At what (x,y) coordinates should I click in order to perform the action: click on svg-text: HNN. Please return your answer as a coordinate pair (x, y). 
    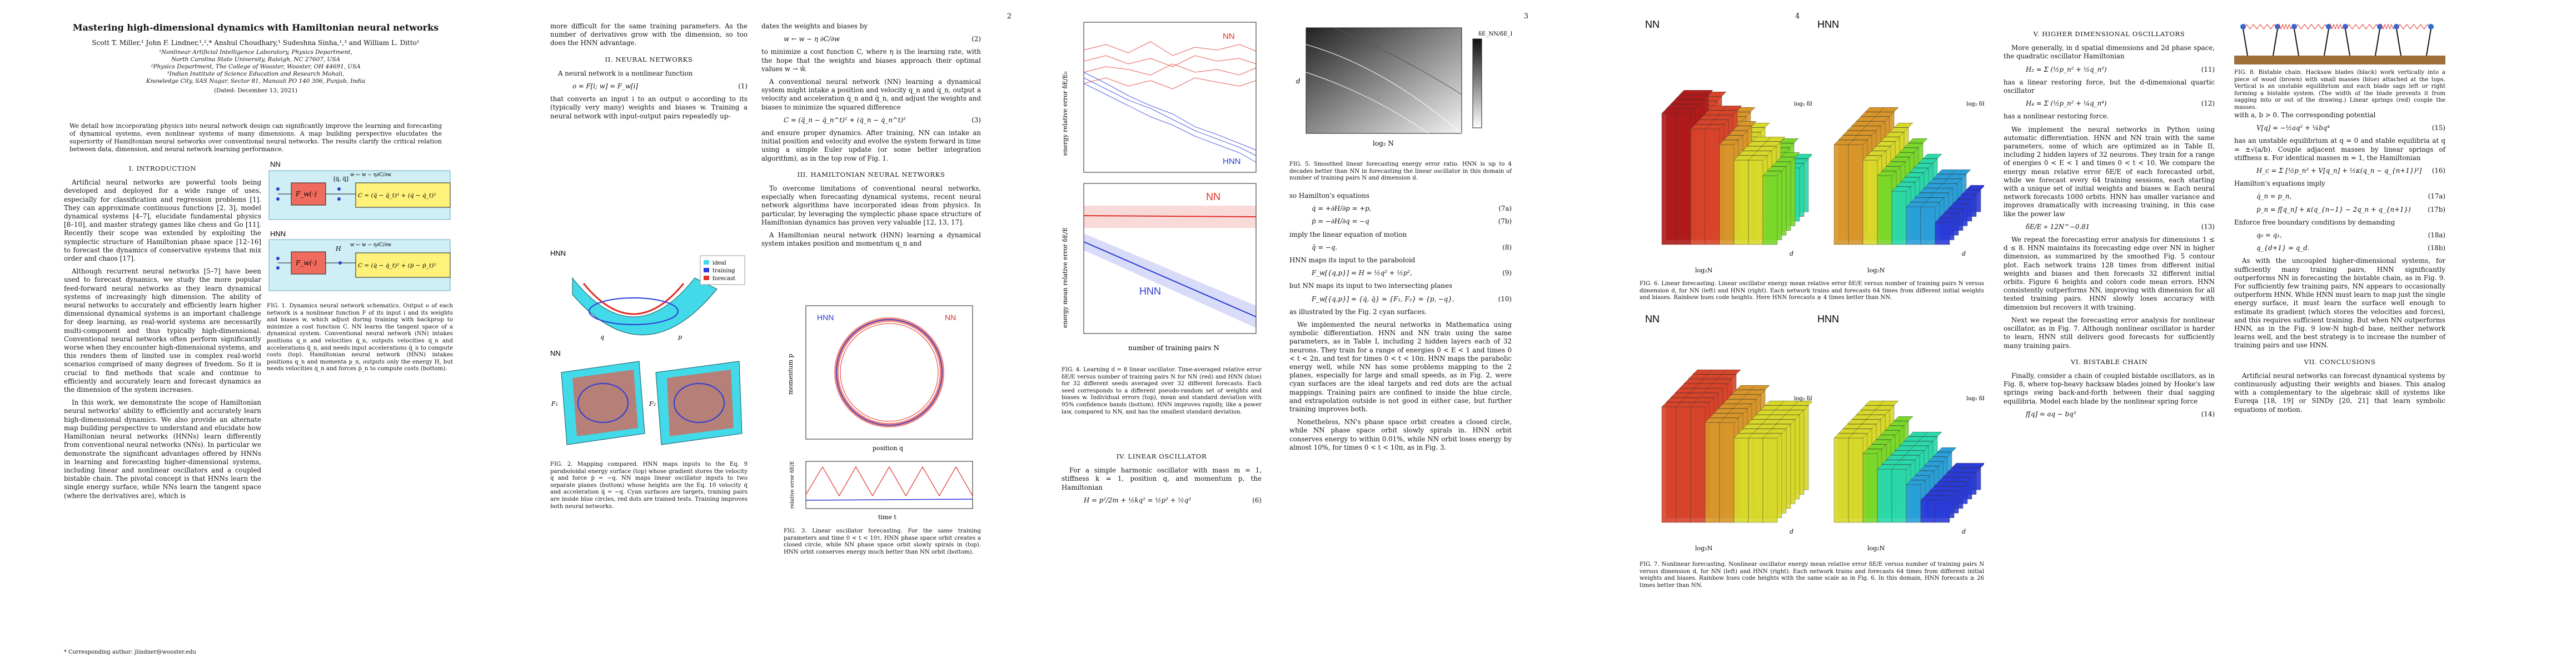
    Looking at the image, I should click on (1828, 319).